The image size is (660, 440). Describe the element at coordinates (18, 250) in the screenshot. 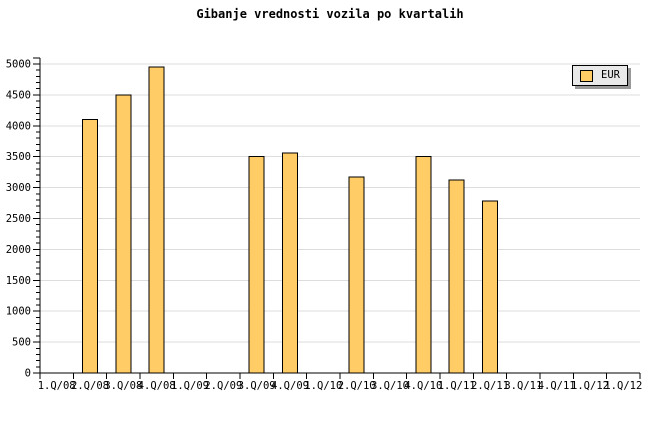

I see `y-axis-label-2000: 2000` at that location.